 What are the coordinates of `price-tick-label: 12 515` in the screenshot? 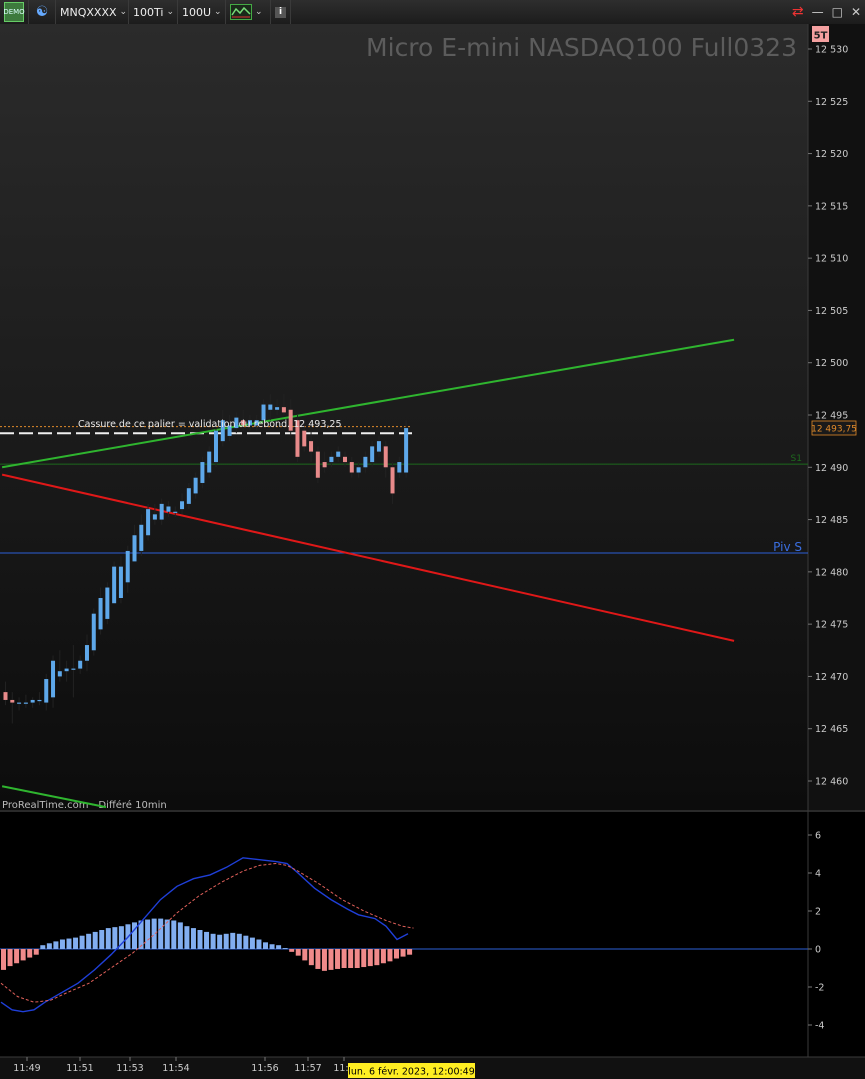 It's located at (831, 206).